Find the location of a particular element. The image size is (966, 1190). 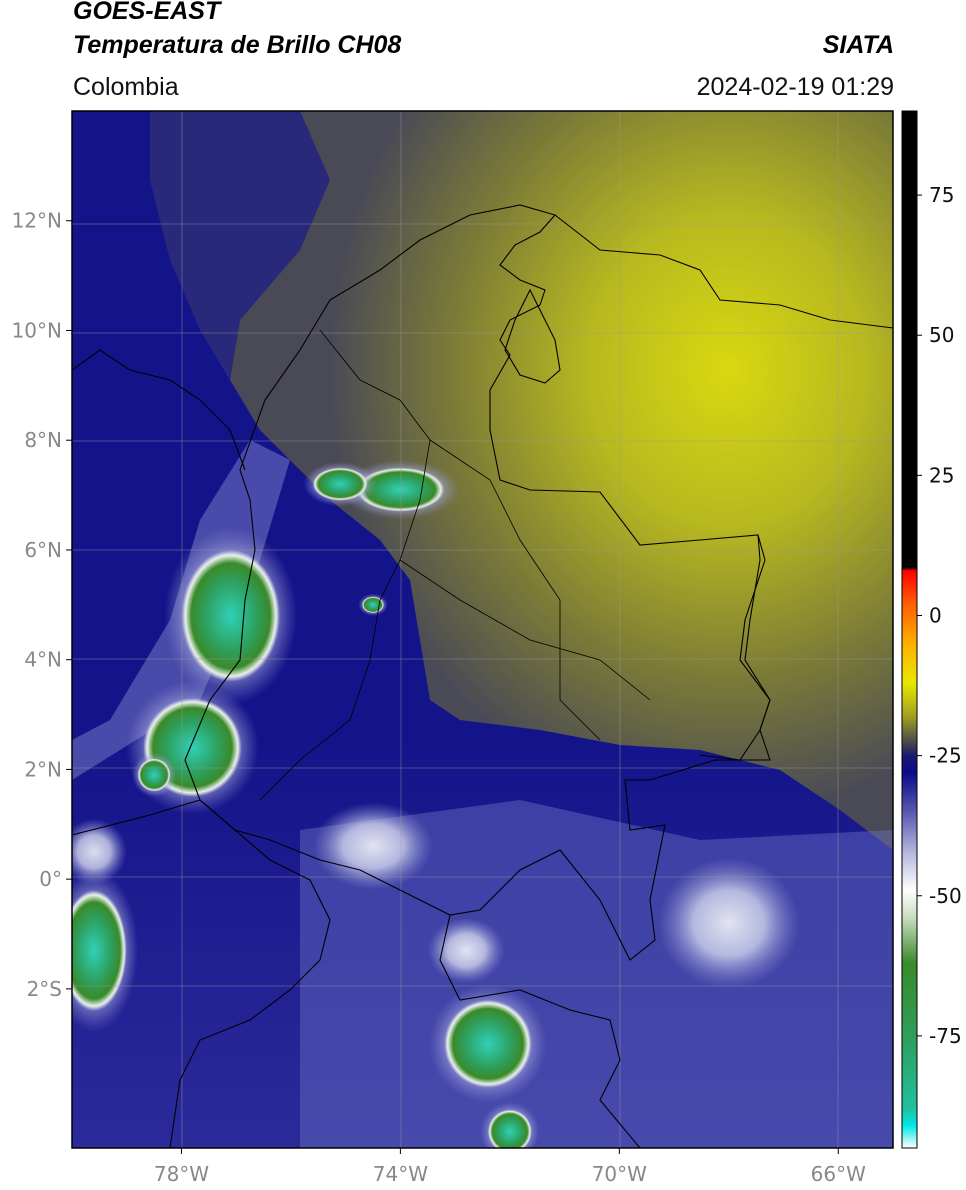

lat-tick-label: 2°N is located at coordinates (43, 769).